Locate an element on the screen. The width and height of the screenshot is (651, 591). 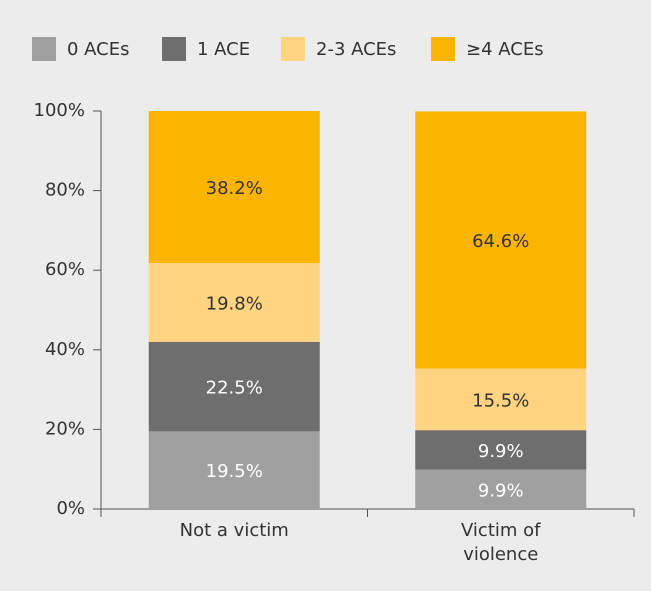
y-tick-label: 60% is located at coordinates (65, 269).